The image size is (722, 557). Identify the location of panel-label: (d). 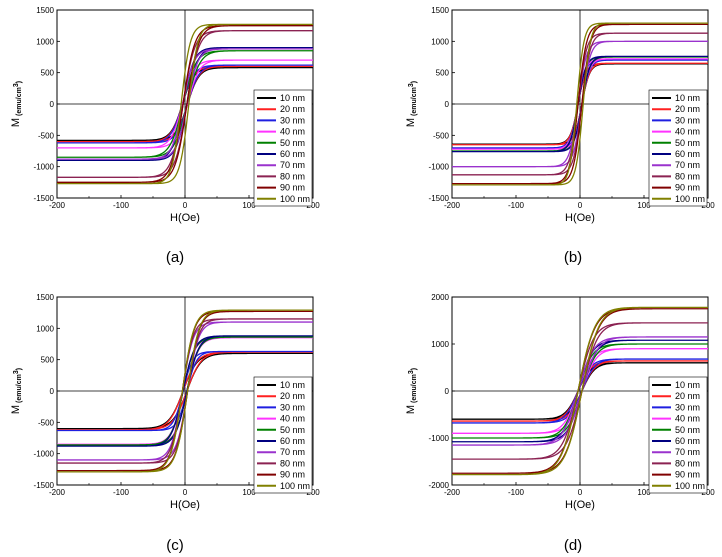
(573, 545).